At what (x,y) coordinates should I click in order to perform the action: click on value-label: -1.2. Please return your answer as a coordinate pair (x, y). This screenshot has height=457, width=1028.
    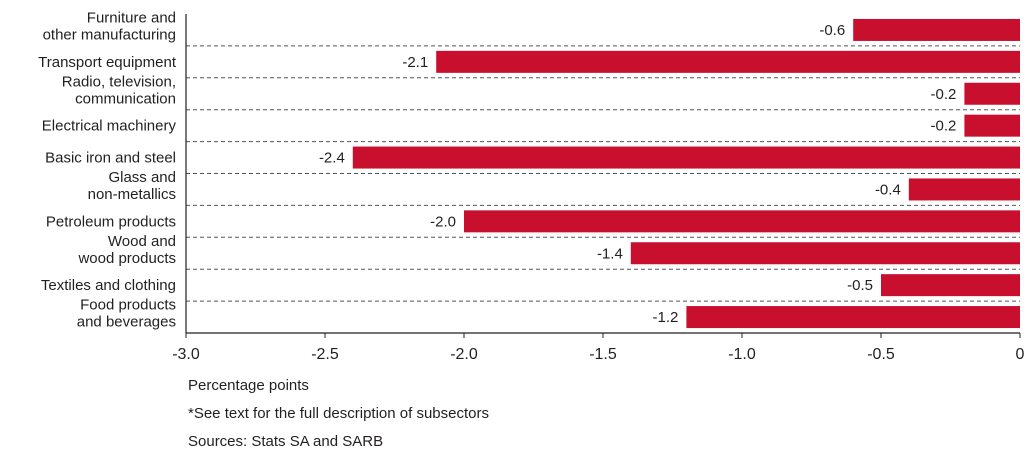
    Looking at the image, I should click on (666, 317).